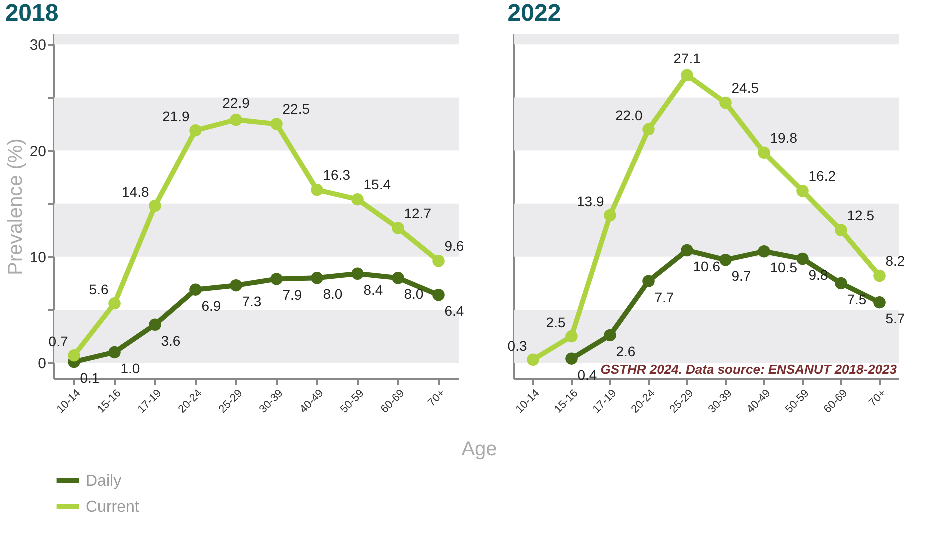  Describe the element at coordinates (337, 175) in the screenshot. I see `data-label: 16.3` at that location.